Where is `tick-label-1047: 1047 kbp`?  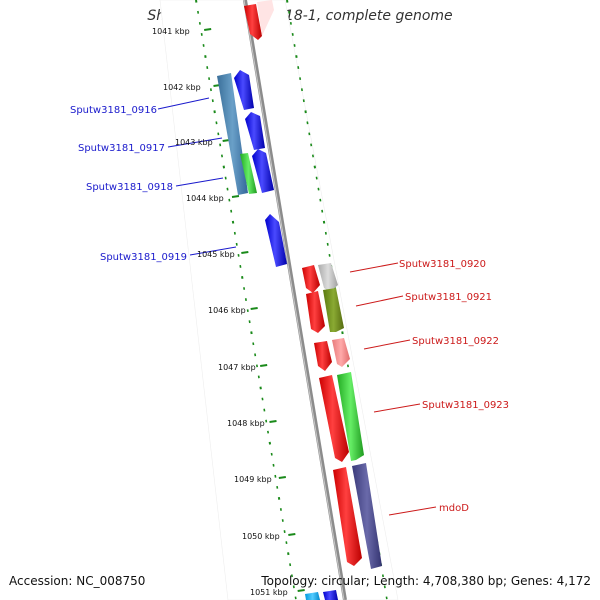 tick-label-1047: 1047 kbp is located at coordinates (237, 367).